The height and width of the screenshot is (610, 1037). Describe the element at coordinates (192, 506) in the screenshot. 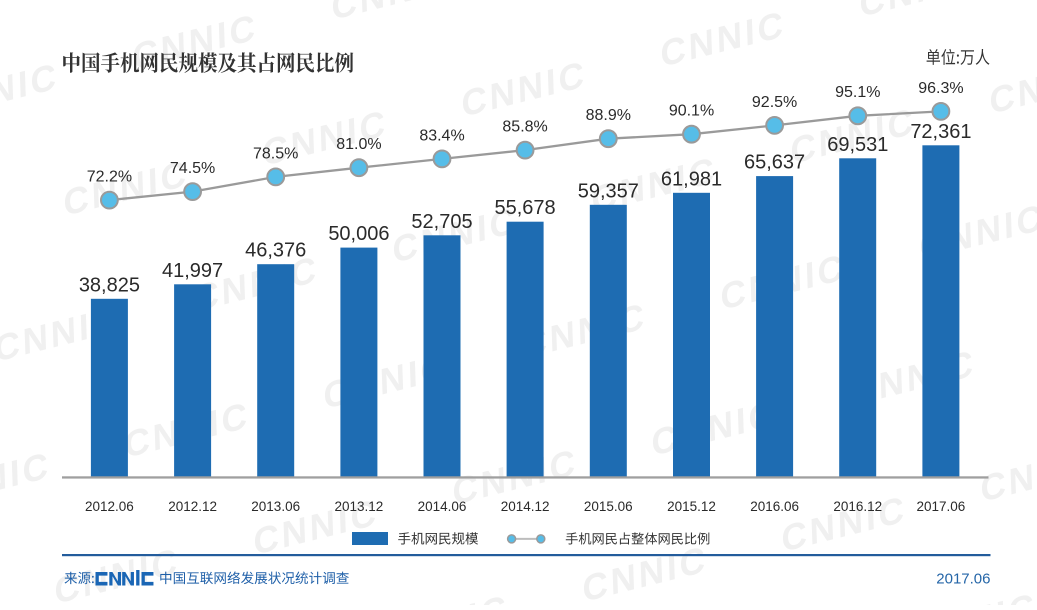

I see `svg-text: 2012.12` at that location.